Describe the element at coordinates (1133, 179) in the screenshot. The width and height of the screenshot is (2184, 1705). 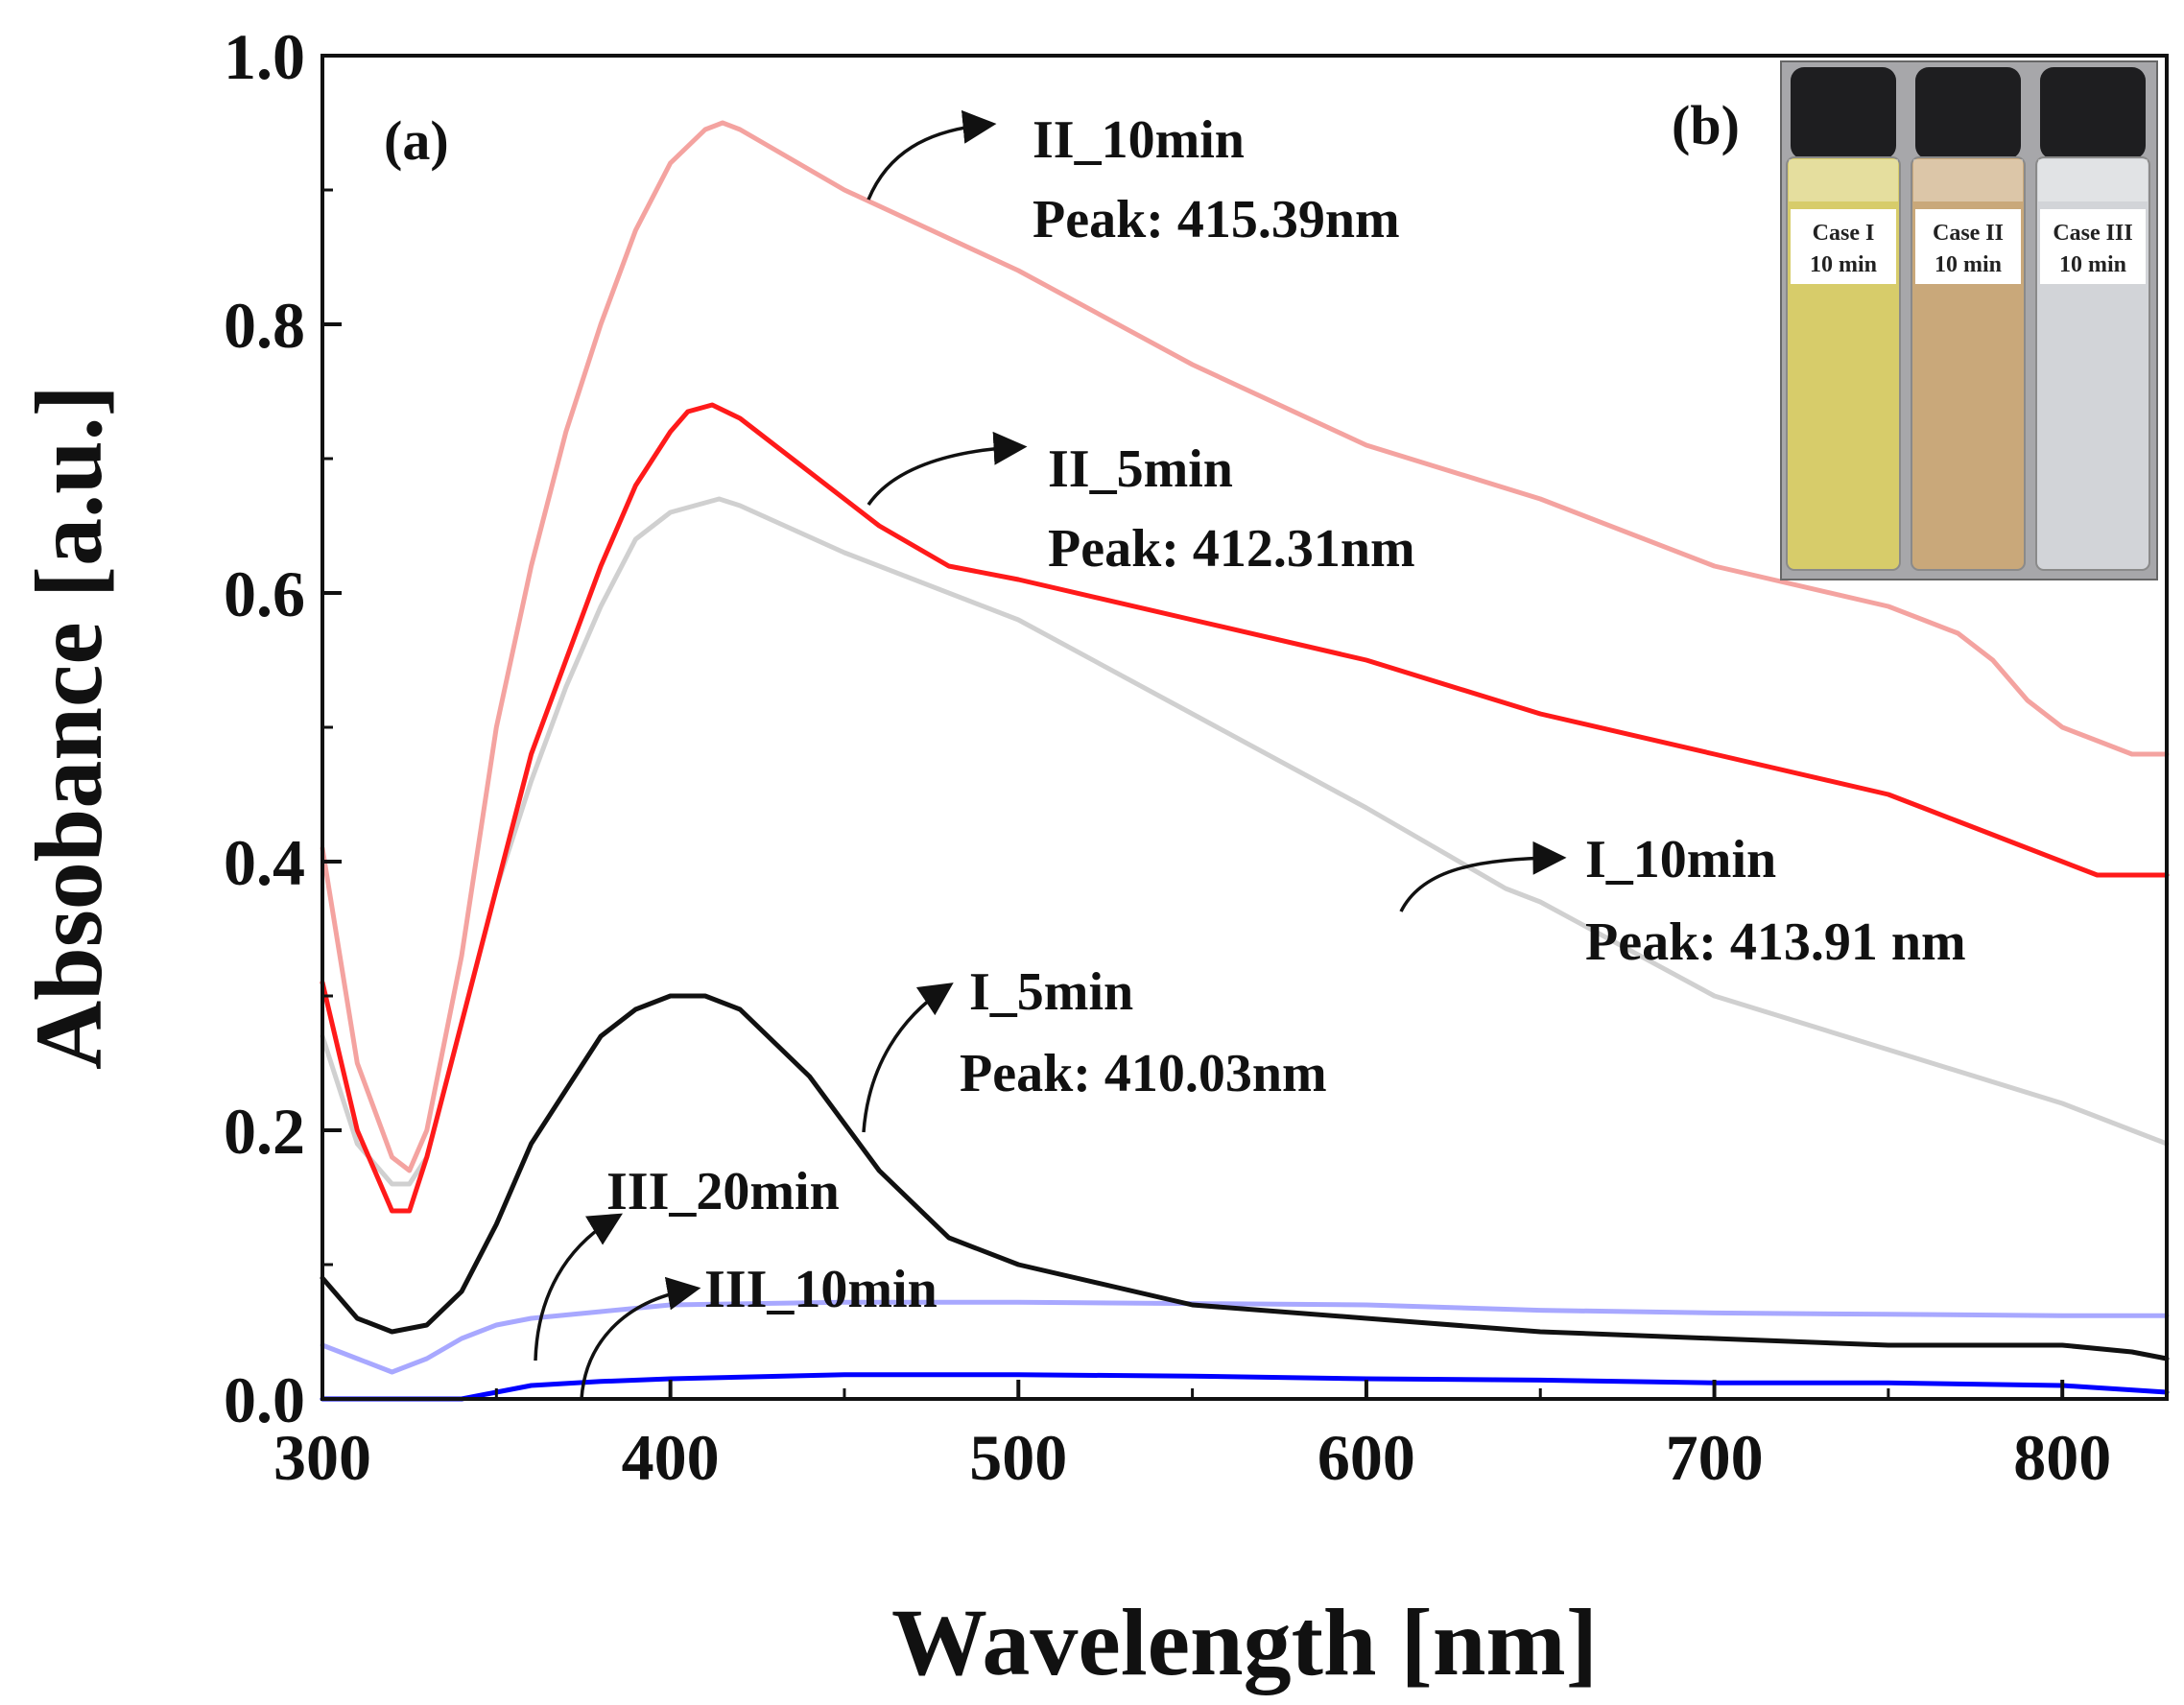
I see `annotation-ii-10min: II_10min Peak: 415.39nm` at that location.